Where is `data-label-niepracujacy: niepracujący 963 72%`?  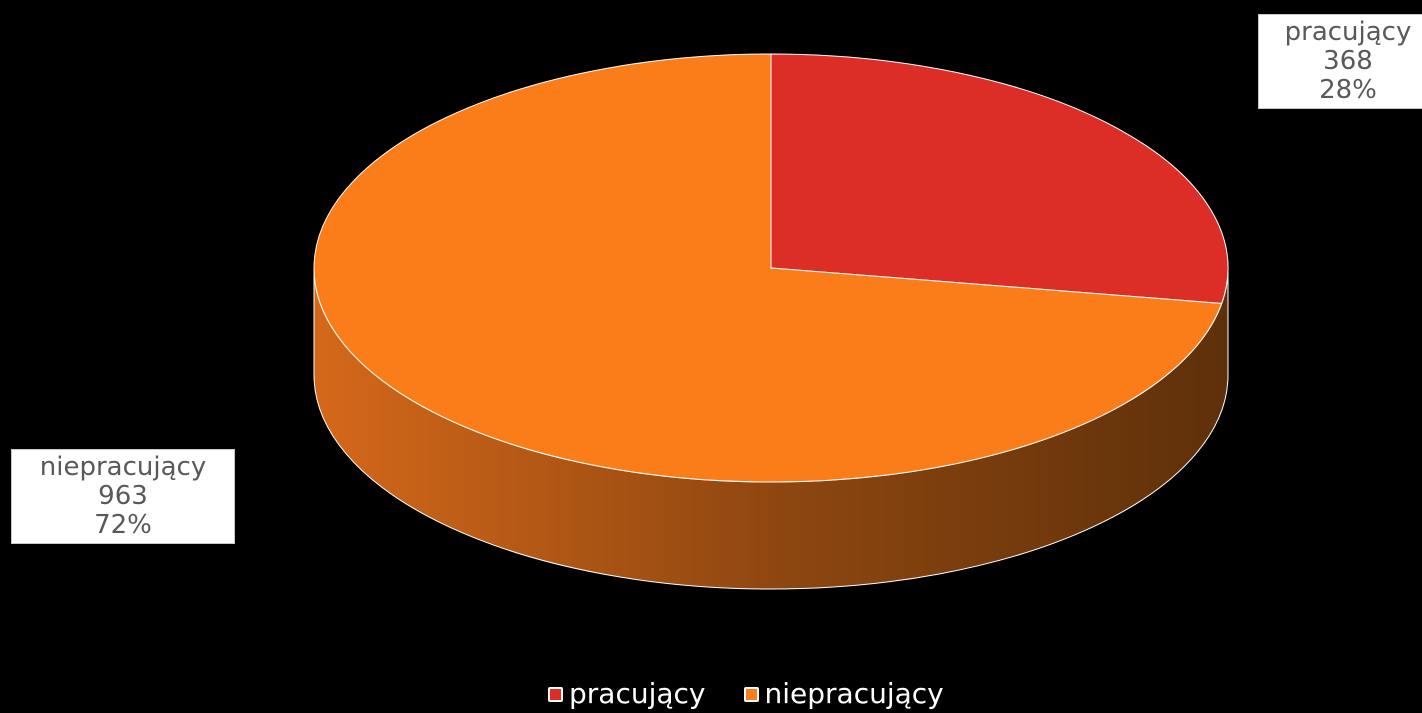 data-label-niepracujacy: niepracujący 963 72% is located at coordinates (123, 496).